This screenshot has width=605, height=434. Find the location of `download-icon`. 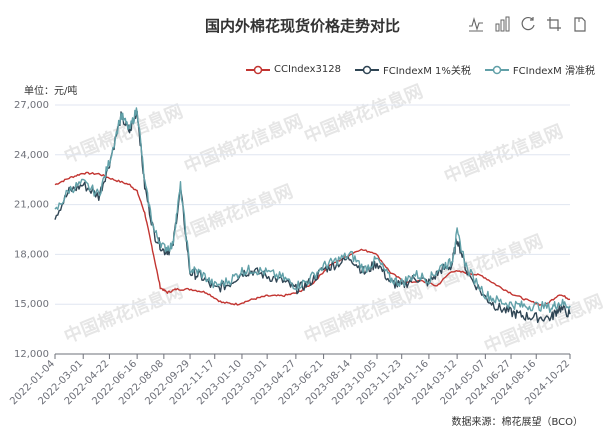

download-icon is located at coordinates (580, 24).